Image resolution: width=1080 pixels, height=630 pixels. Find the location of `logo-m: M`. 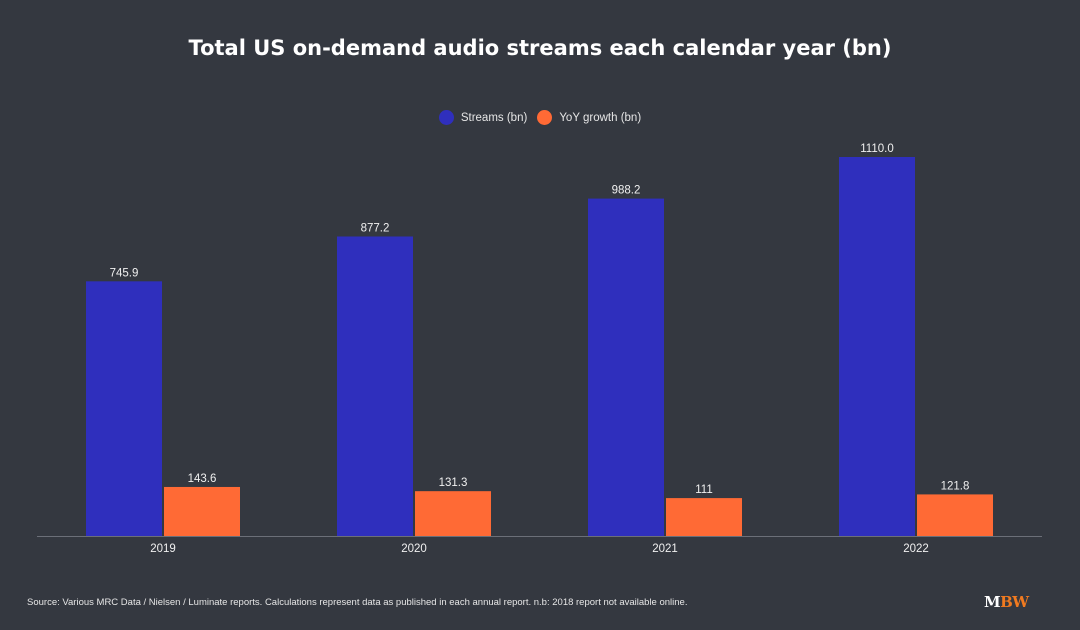

logo-m: M is located at coordinates (992, 602).